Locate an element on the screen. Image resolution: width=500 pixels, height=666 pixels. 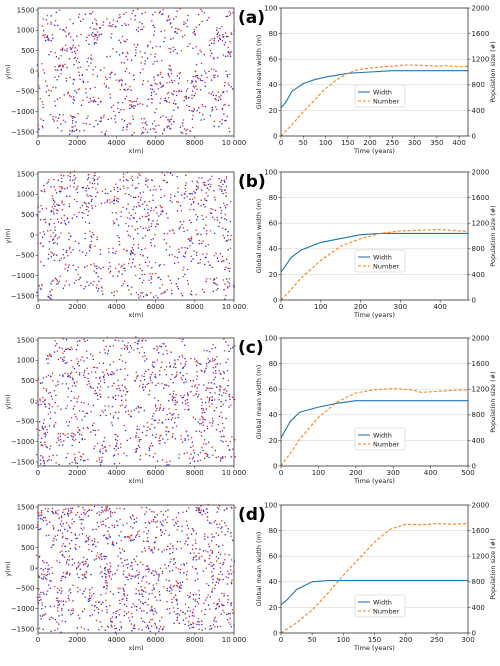
scatter-xtick-label: 10 000 is located at coordinates (234, 640).